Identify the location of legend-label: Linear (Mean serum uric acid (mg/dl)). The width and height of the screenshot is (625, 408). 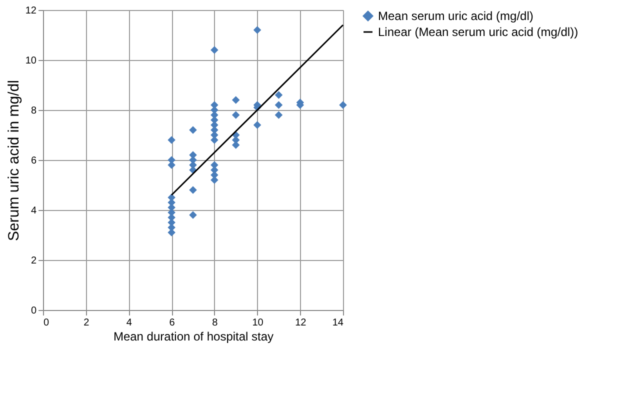
(478, 32).